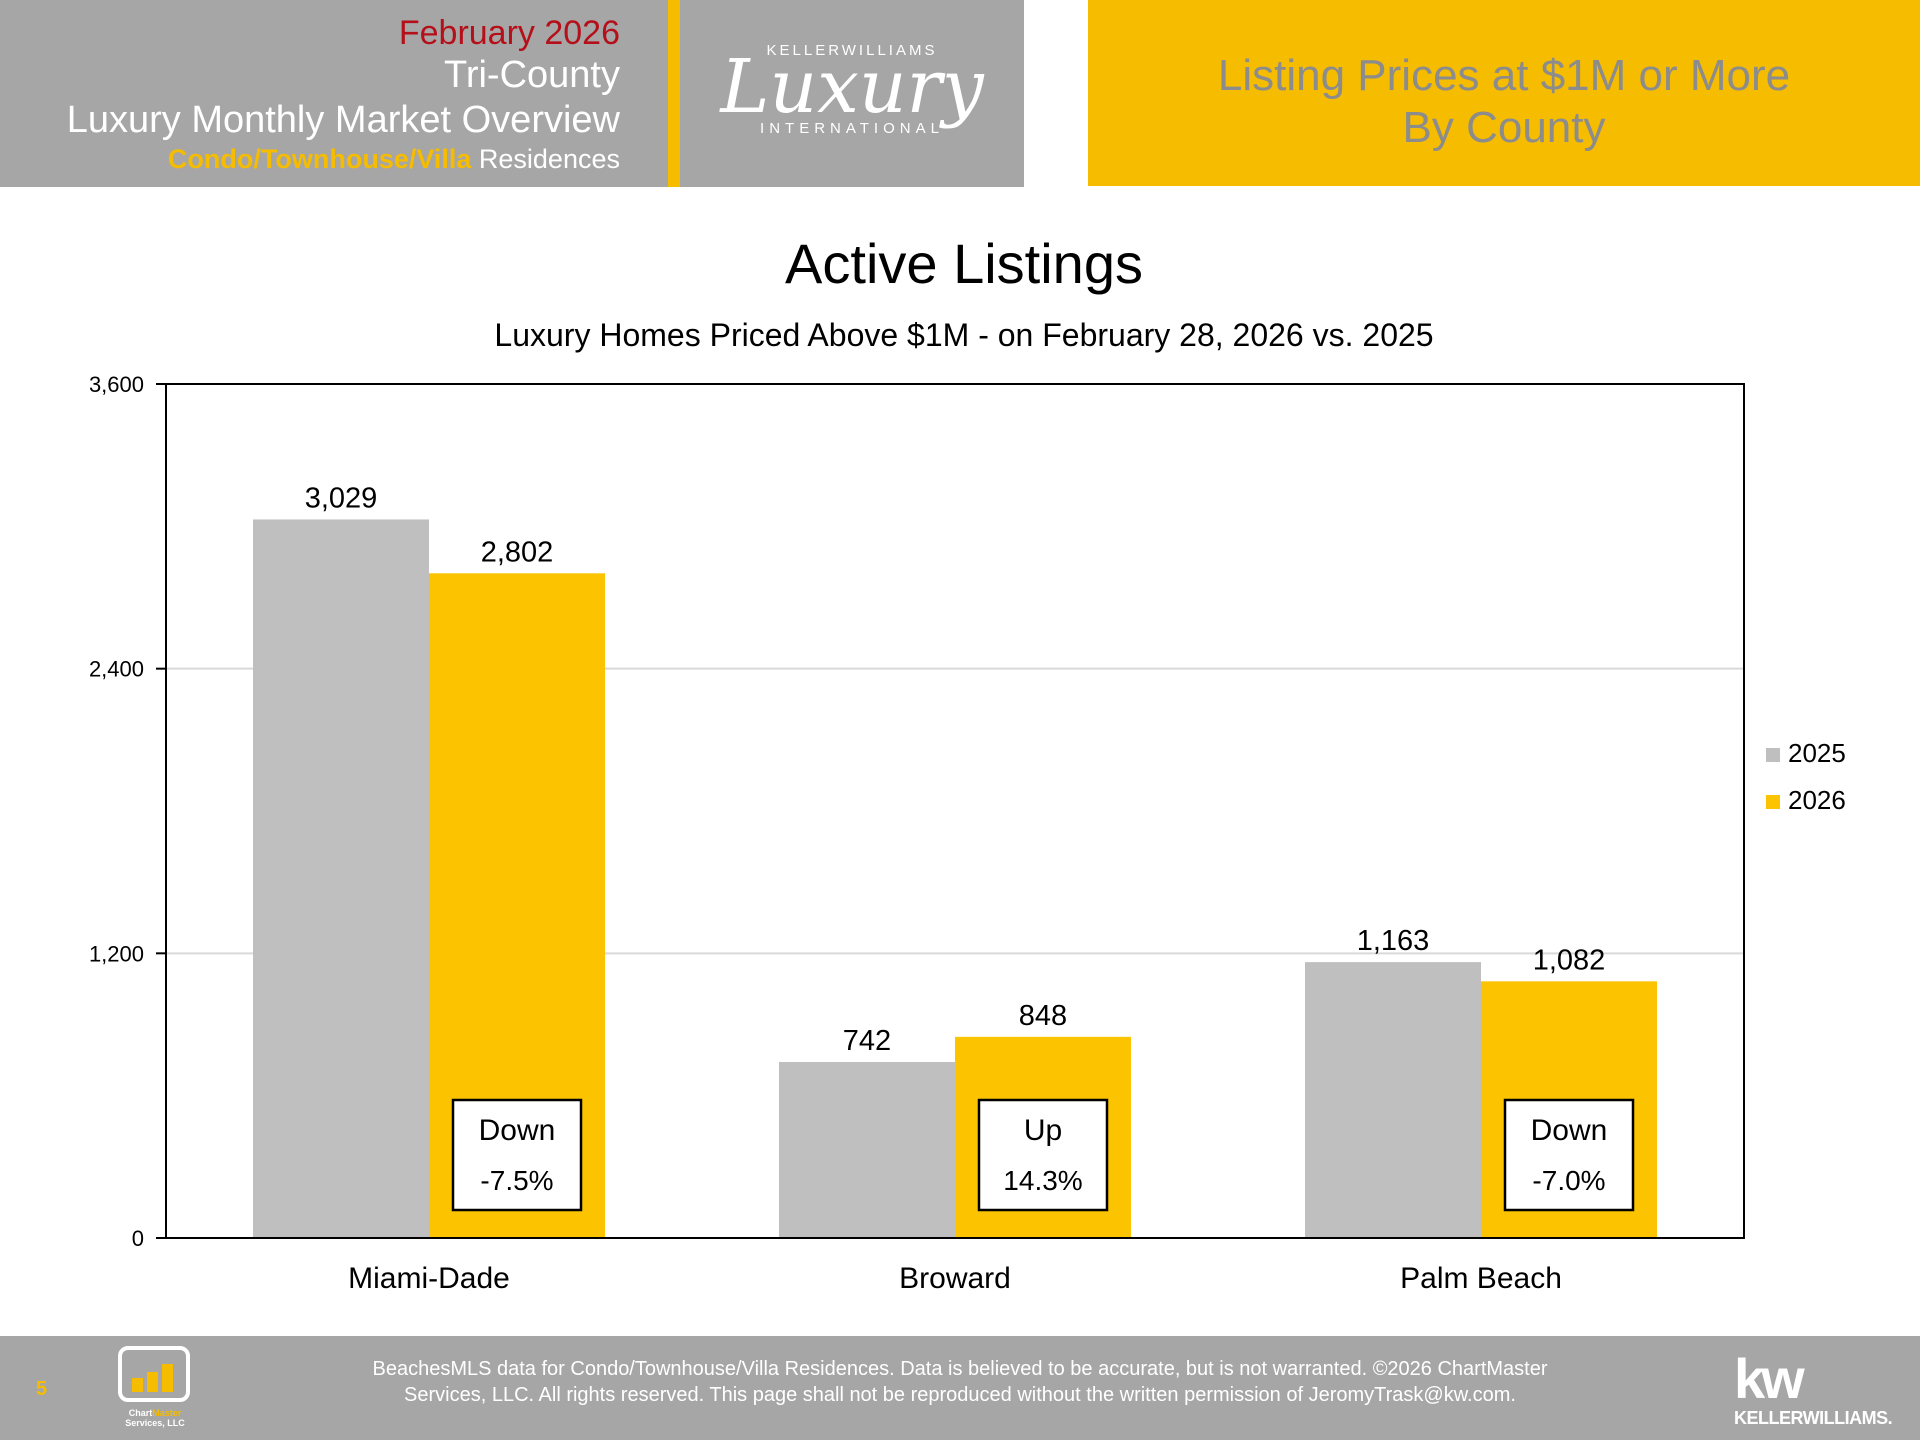 This screenshot has width=1920, height=1440. Describe the element at coordinates (509, 33) in the screenshot. I see `report-month: February 2026` at that location.